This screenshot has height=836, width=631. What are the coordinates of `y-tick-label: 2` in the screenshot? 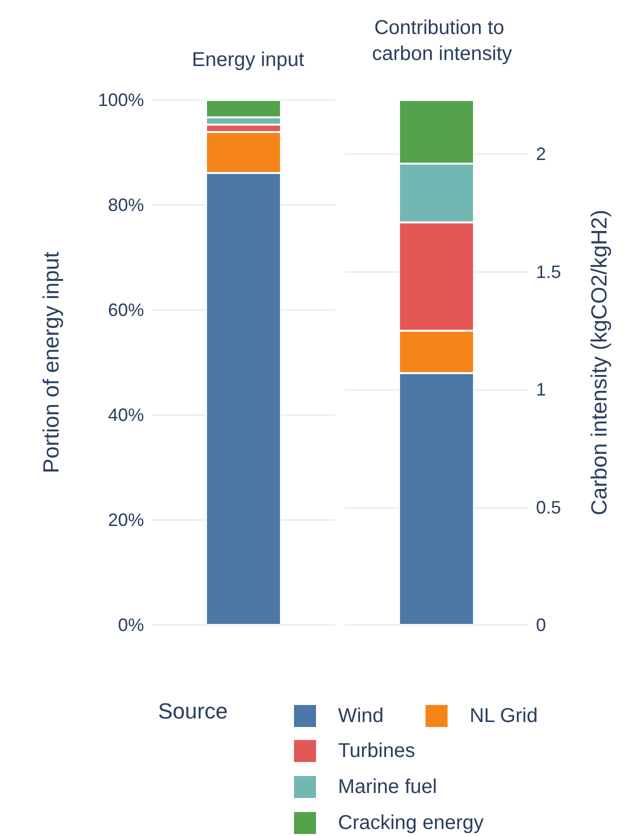 It's located at (541, 154).